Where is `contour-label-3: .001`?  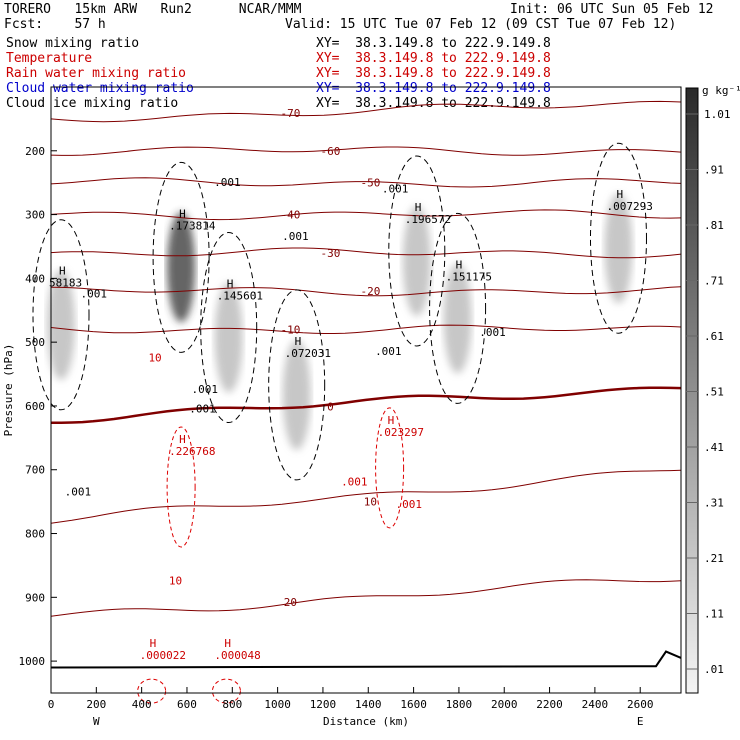 contour-label-3: .001 is located at coordinates (93, 294).